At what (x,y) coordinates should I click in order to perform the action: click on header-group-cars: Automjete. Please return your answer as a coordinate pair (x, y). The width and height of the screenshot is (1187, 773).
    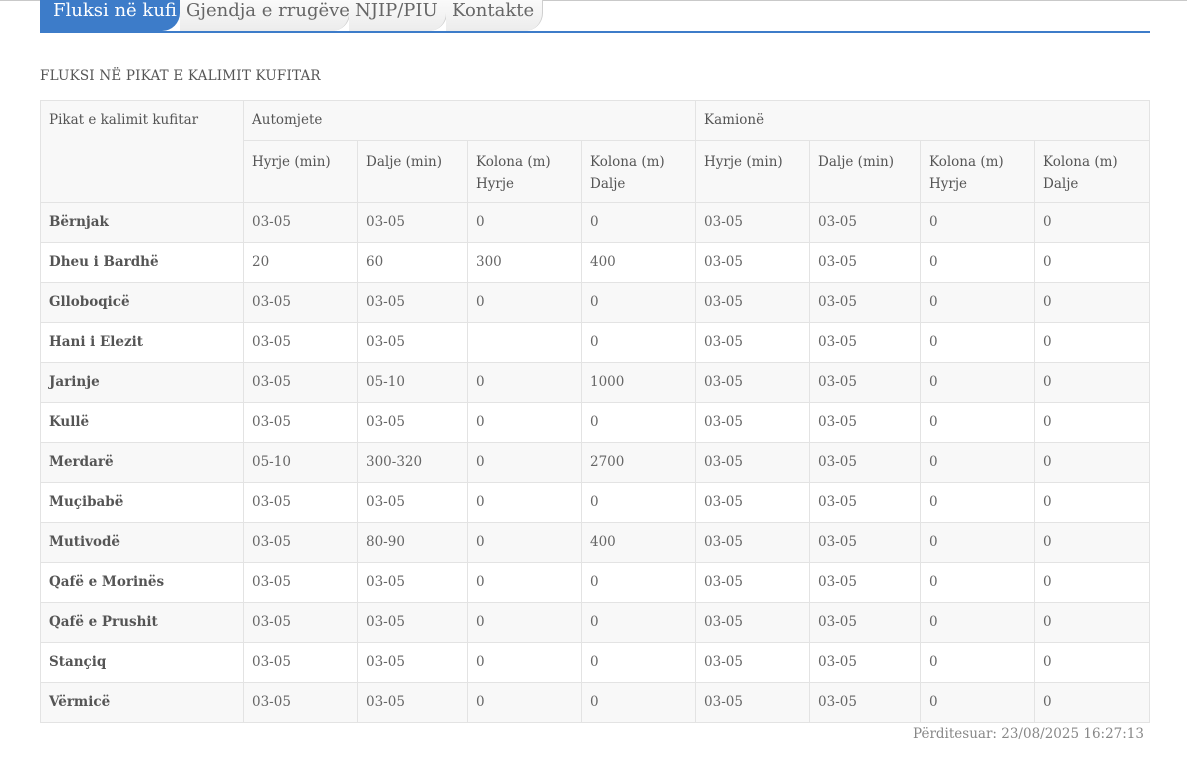
    Looking at the image, I should click on (469, 120).